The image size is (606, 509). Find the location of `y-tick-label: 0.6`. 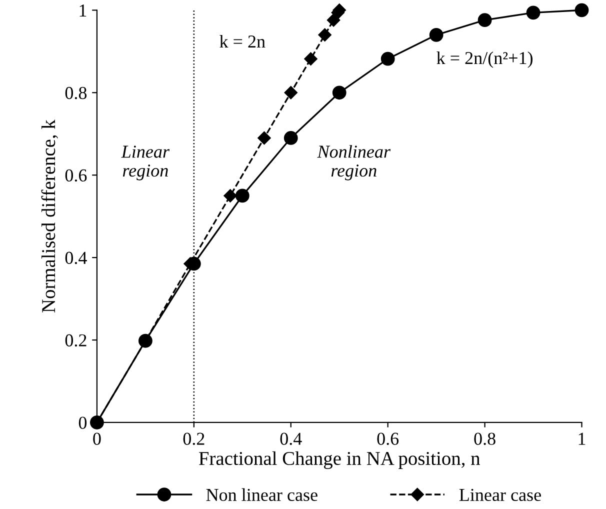

y-tick-label: 0.6 is located at coordinates (76, 175).